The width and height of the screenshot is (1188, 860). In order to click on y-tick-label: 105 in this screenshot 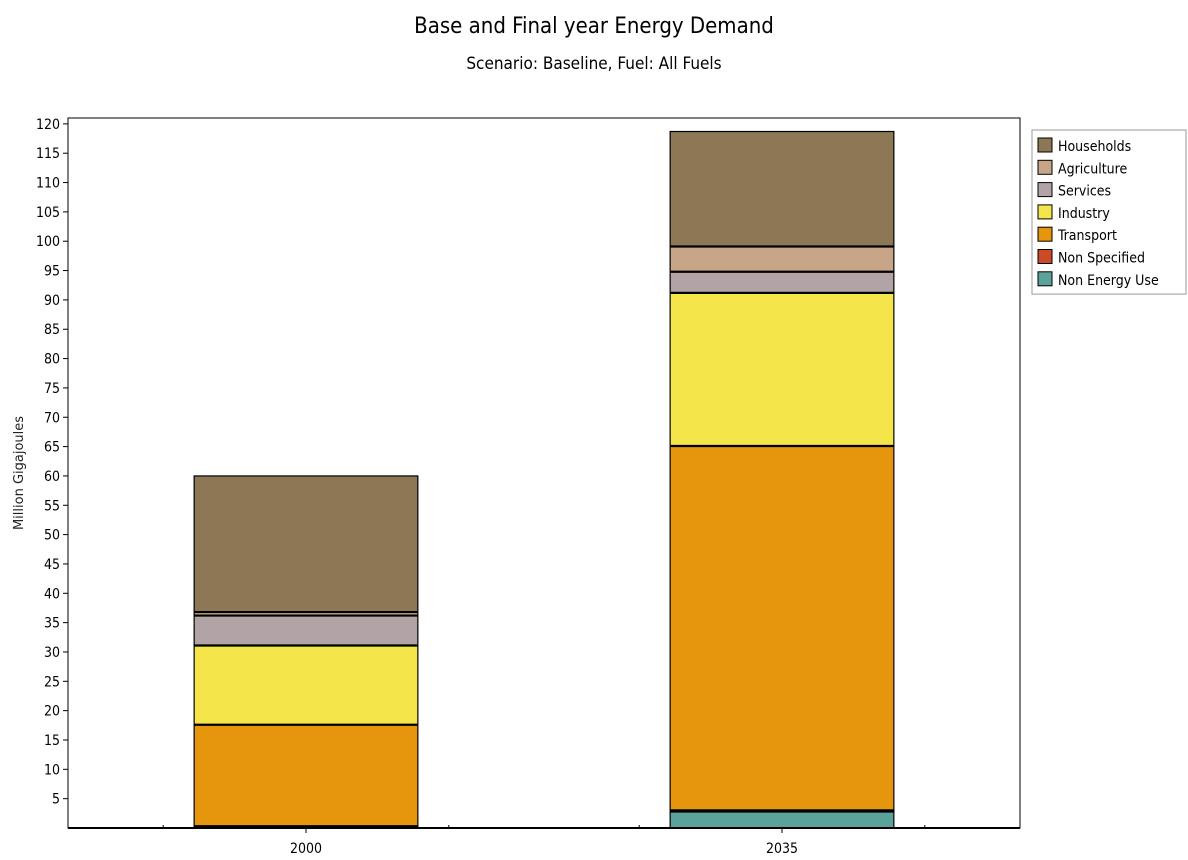, I will do `click(48, 213)`.